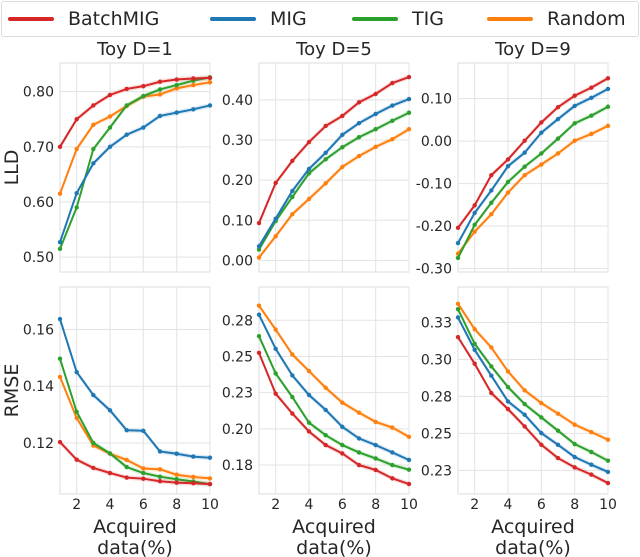 The height and width of the screenshot is (557, 640). Describe the element at coordinates (436, 142) in the screenshot. I see `y-tick-label: 0.00` at that location.